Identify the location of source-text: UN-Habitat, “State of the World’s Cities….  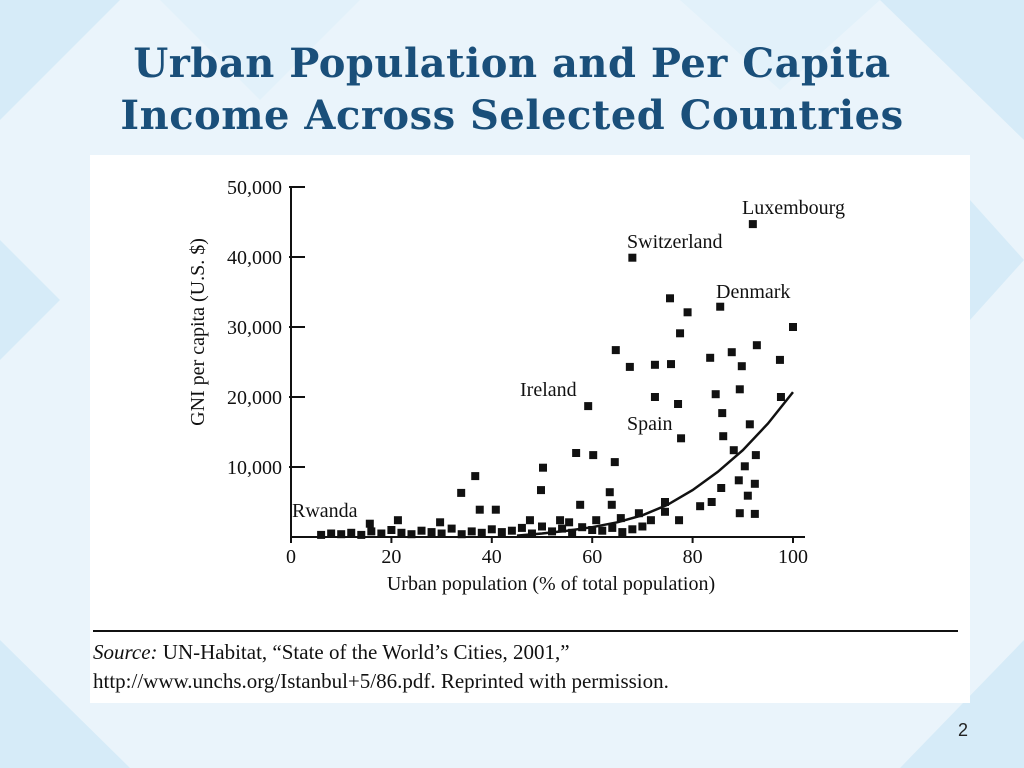
(381, 666).